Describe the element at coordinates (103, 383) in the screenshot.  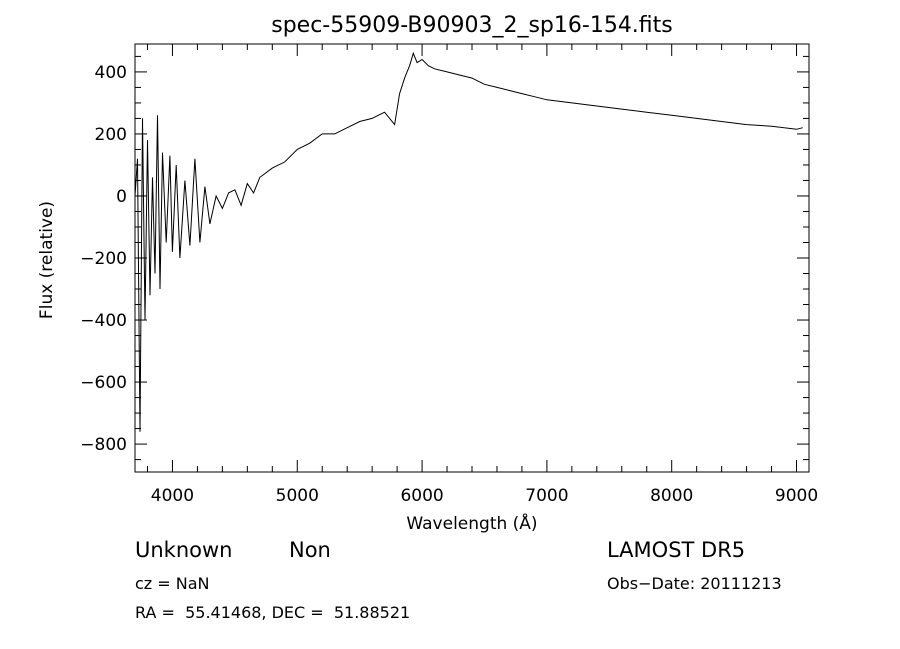
I see `y-tick-label: −600` at that location.